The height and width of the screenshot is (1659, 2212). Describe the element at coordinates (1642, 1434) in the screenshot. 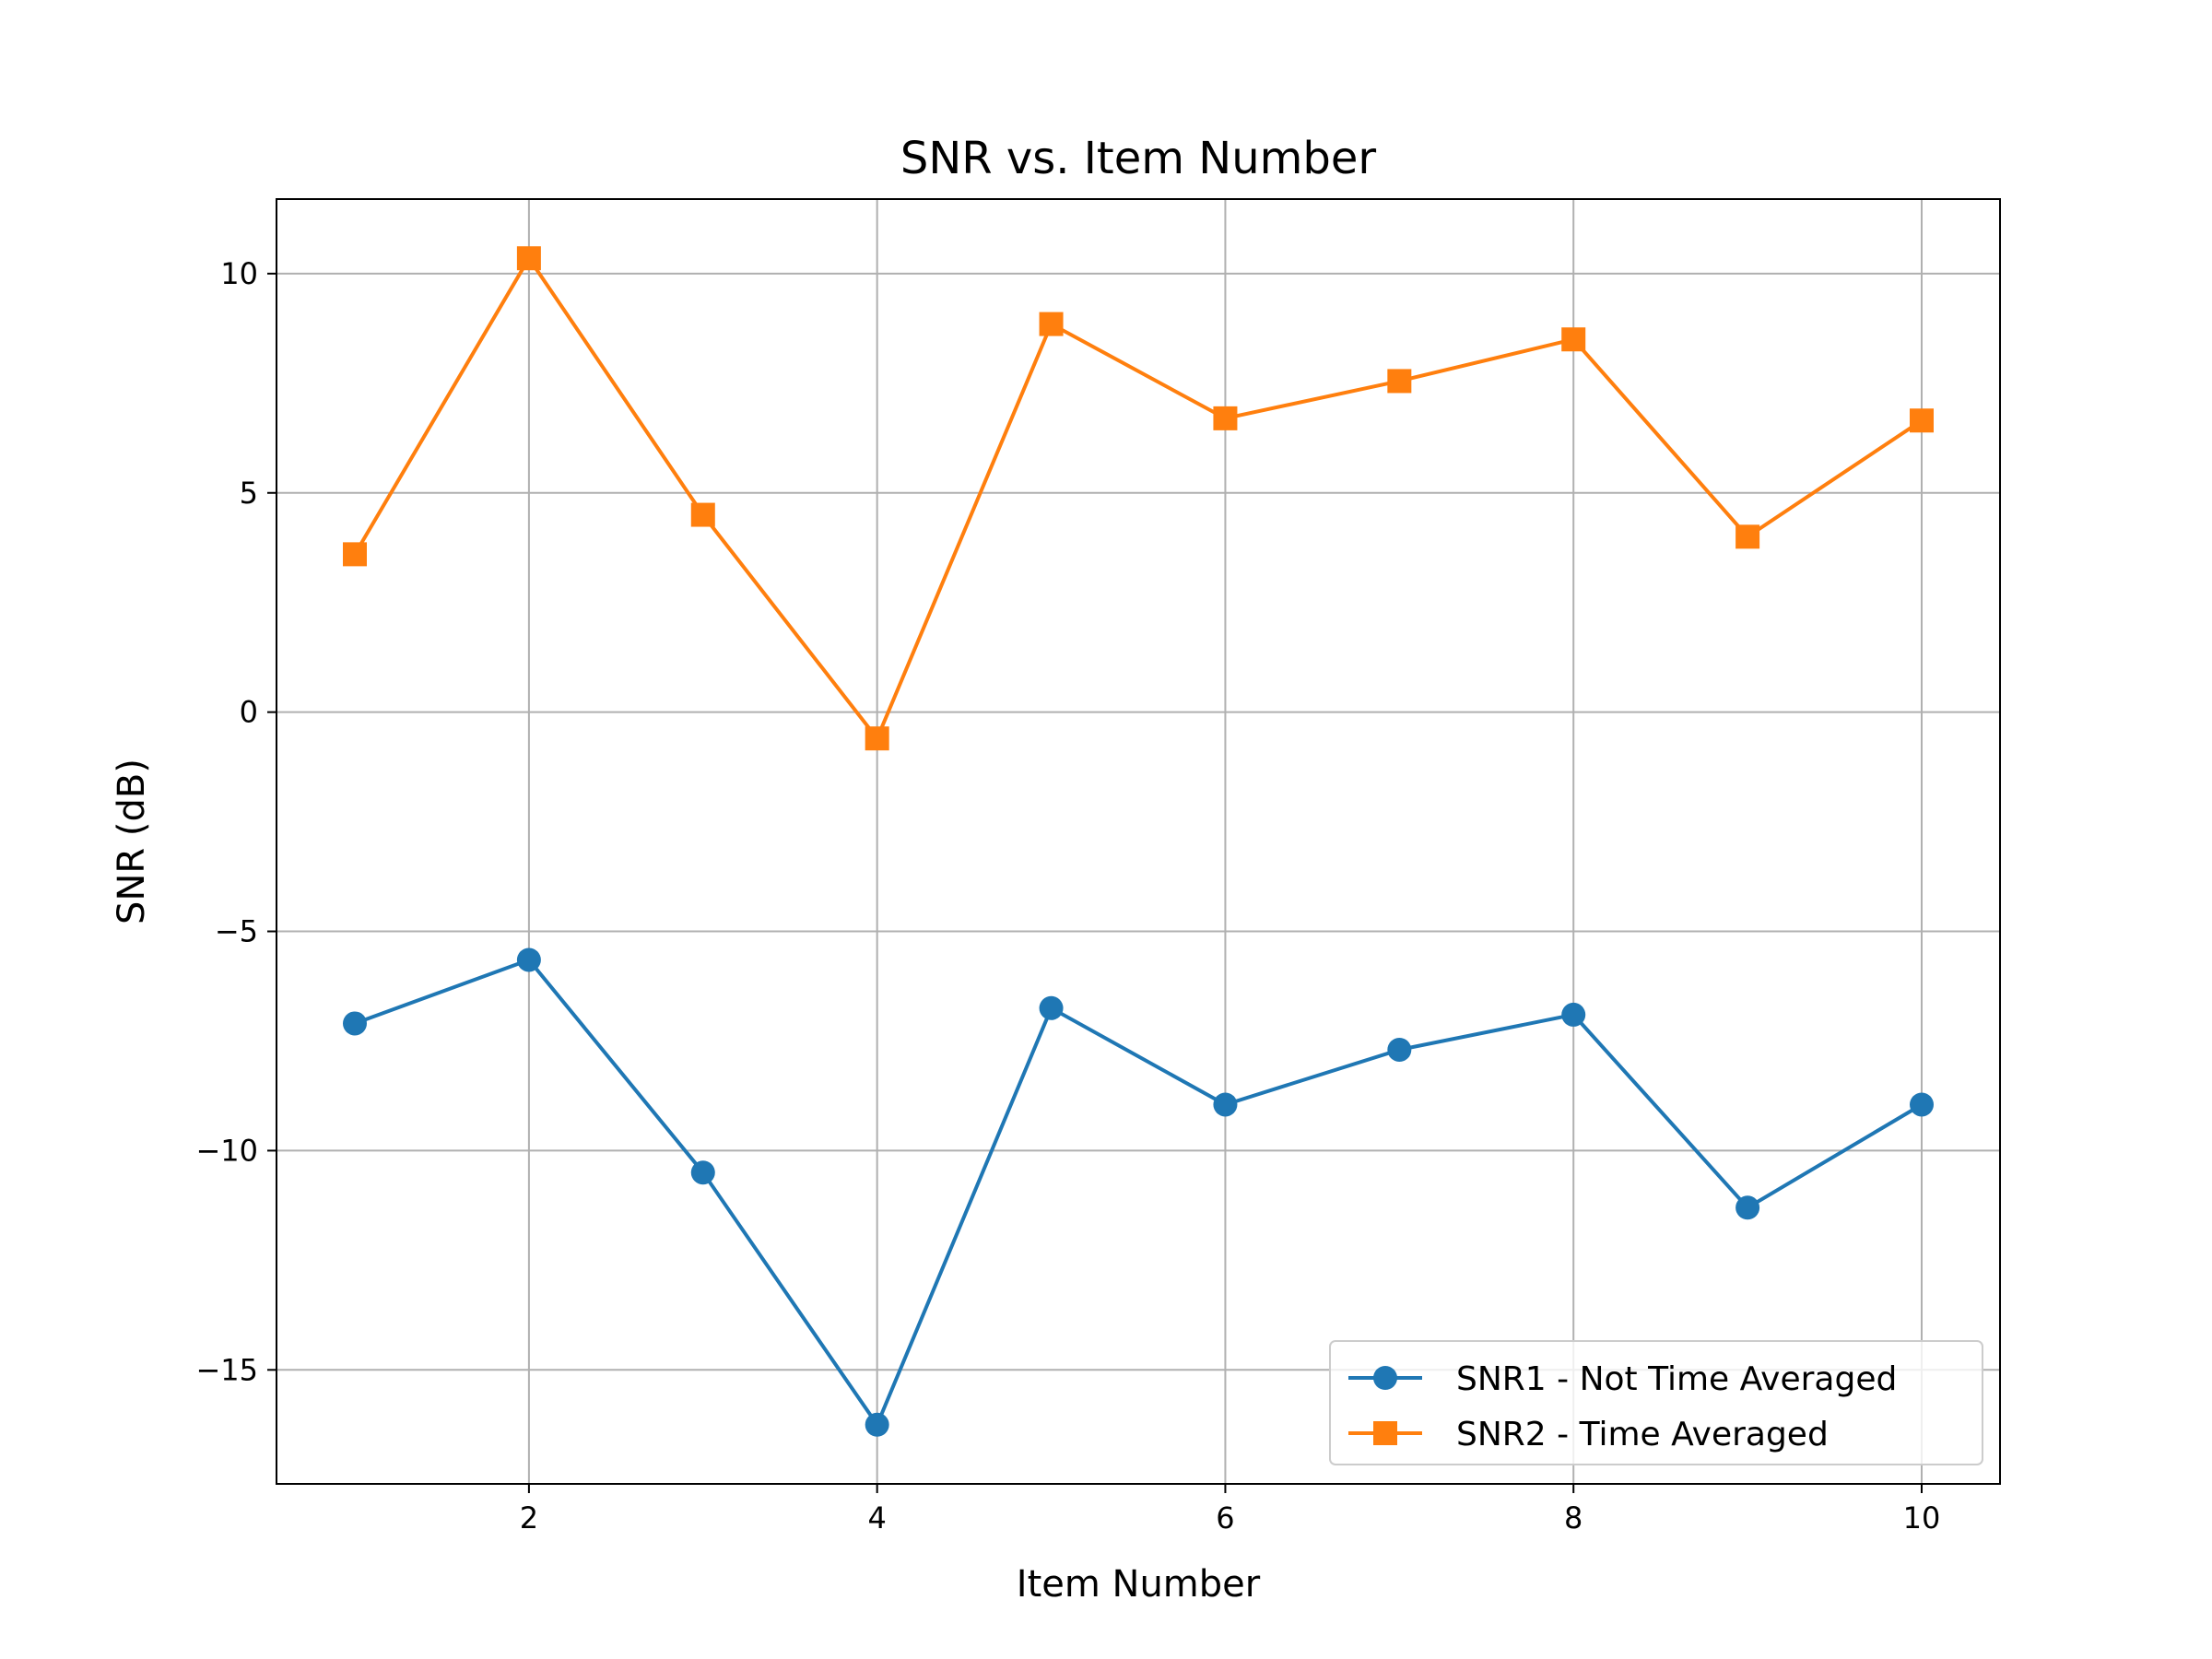

I see `legend-label: SNR2 - Time Averaged` at that location.